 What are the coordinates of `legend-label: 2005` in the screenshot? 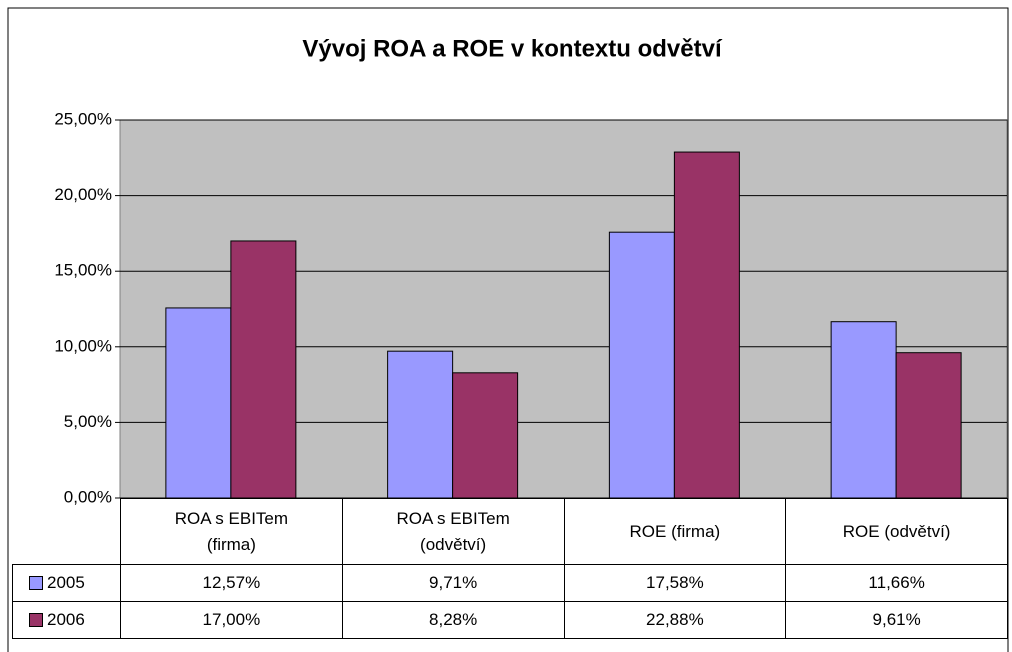 It's located at (66, 582).